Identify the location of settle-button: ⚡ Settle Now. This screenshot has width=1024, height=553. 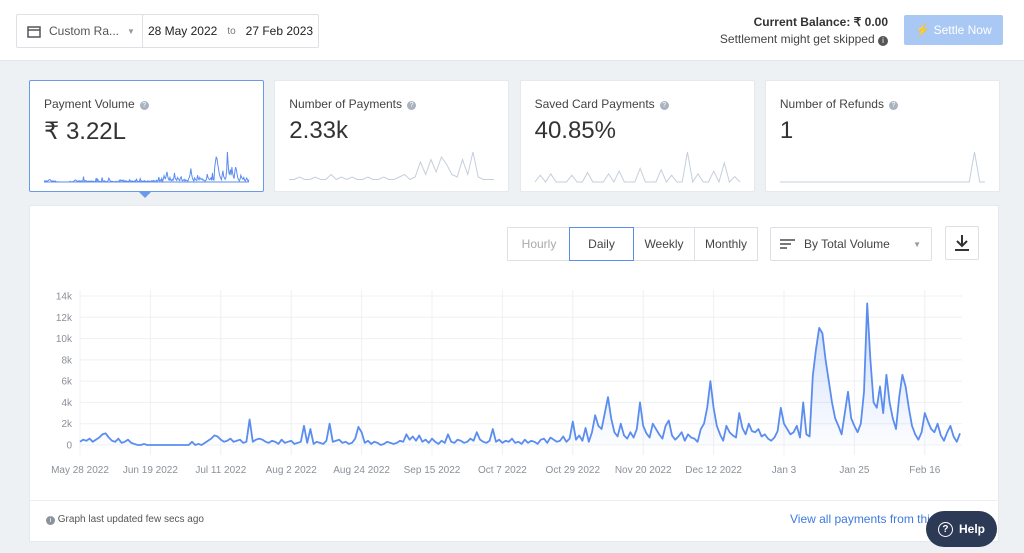
(953, 30).